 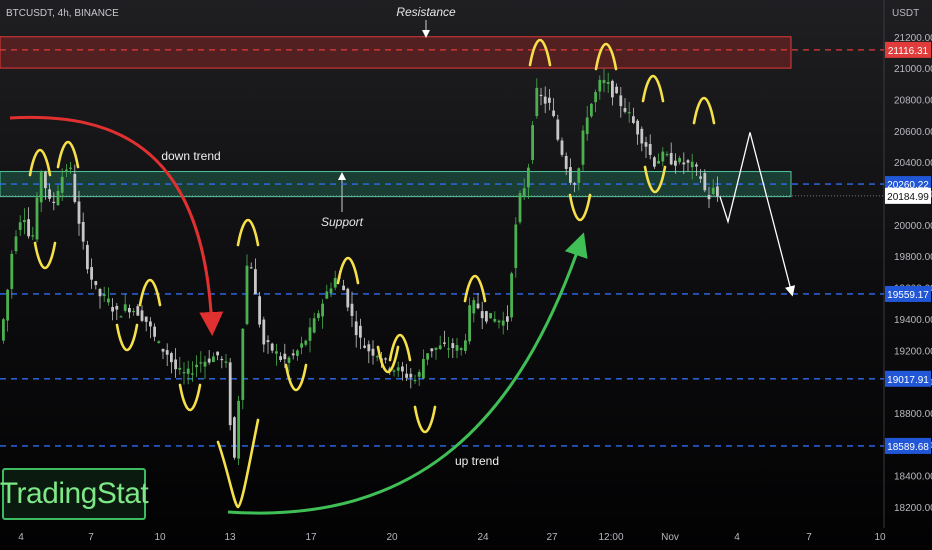 What do you see at coordinates (913, 132) in the screenshot?
I see `y-tick-label: 20600.00` at bounding box center [913, 132].